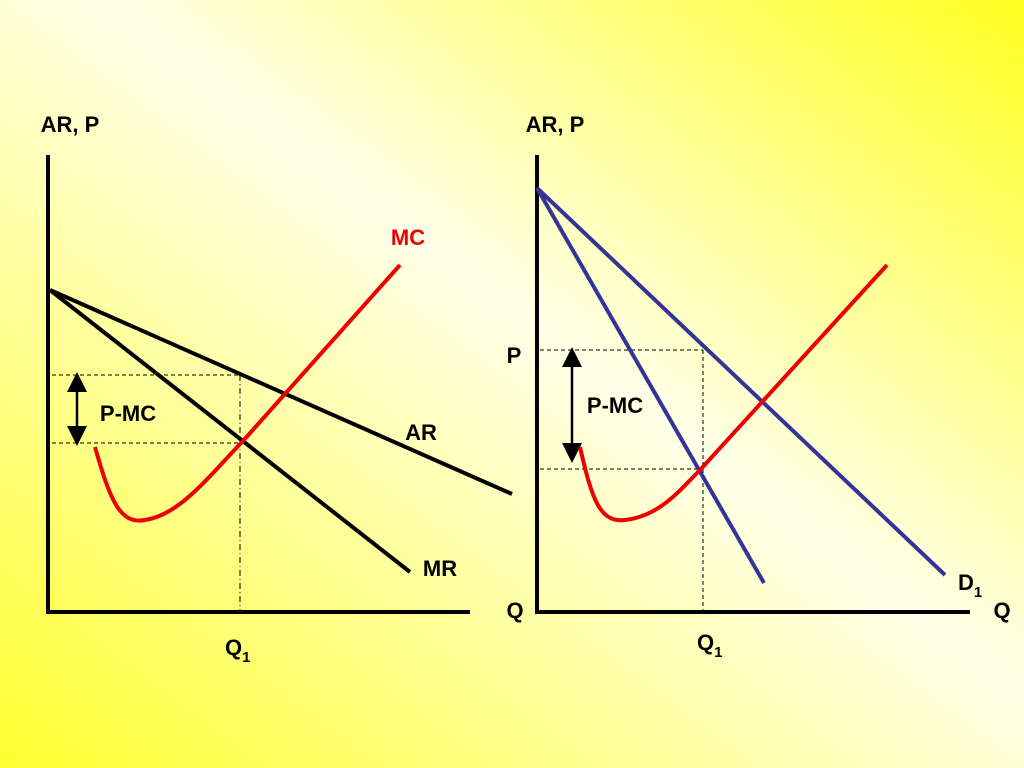 The image size is (1024, 768). I want to click on label-main: D, so click(966, 582).